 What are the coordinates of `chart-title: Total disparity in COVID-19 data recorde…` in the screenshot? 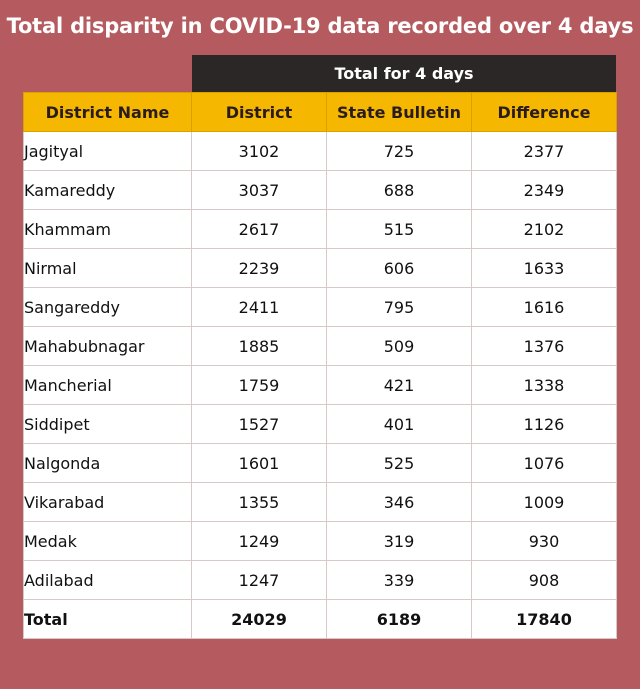 It's located at (320, 26).